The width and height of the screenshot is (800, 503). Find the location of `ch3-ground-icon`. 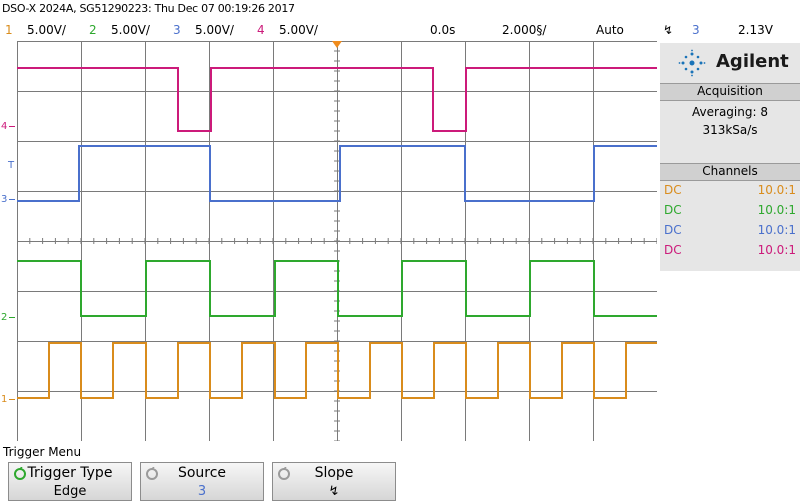

ch3-ground-icon is located at coordinates (12, 201).